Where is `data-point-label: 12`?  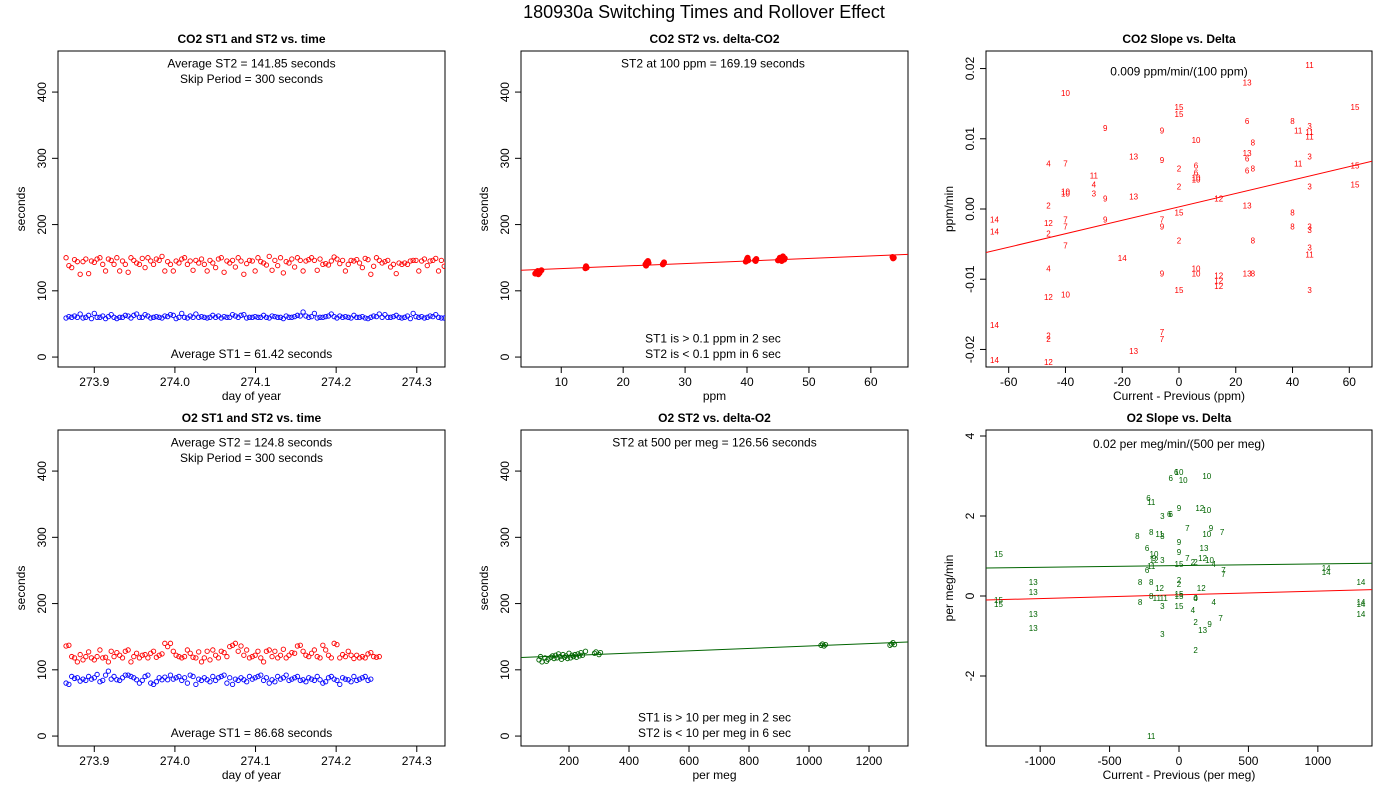
data-point-label: 12 is located at coordinates (1202, 558).